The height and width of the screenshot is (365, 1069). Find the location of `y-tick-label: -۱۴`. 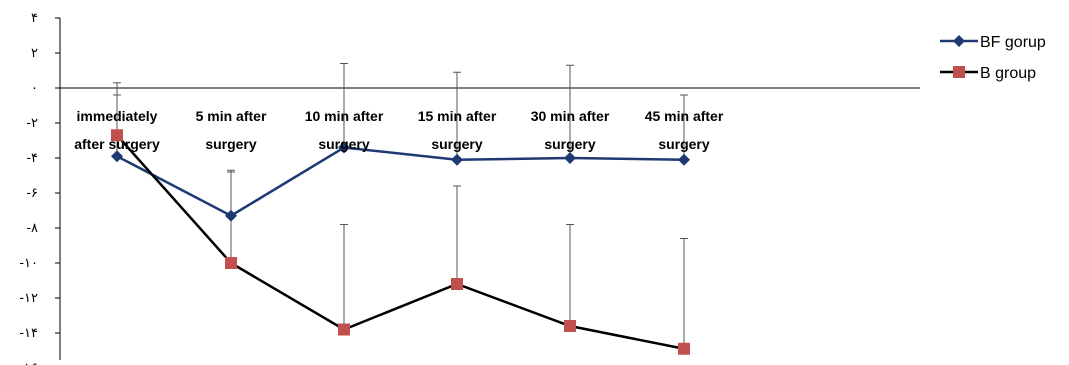

y-tick-label: -۱۴ is located at coordinates (28, 333).